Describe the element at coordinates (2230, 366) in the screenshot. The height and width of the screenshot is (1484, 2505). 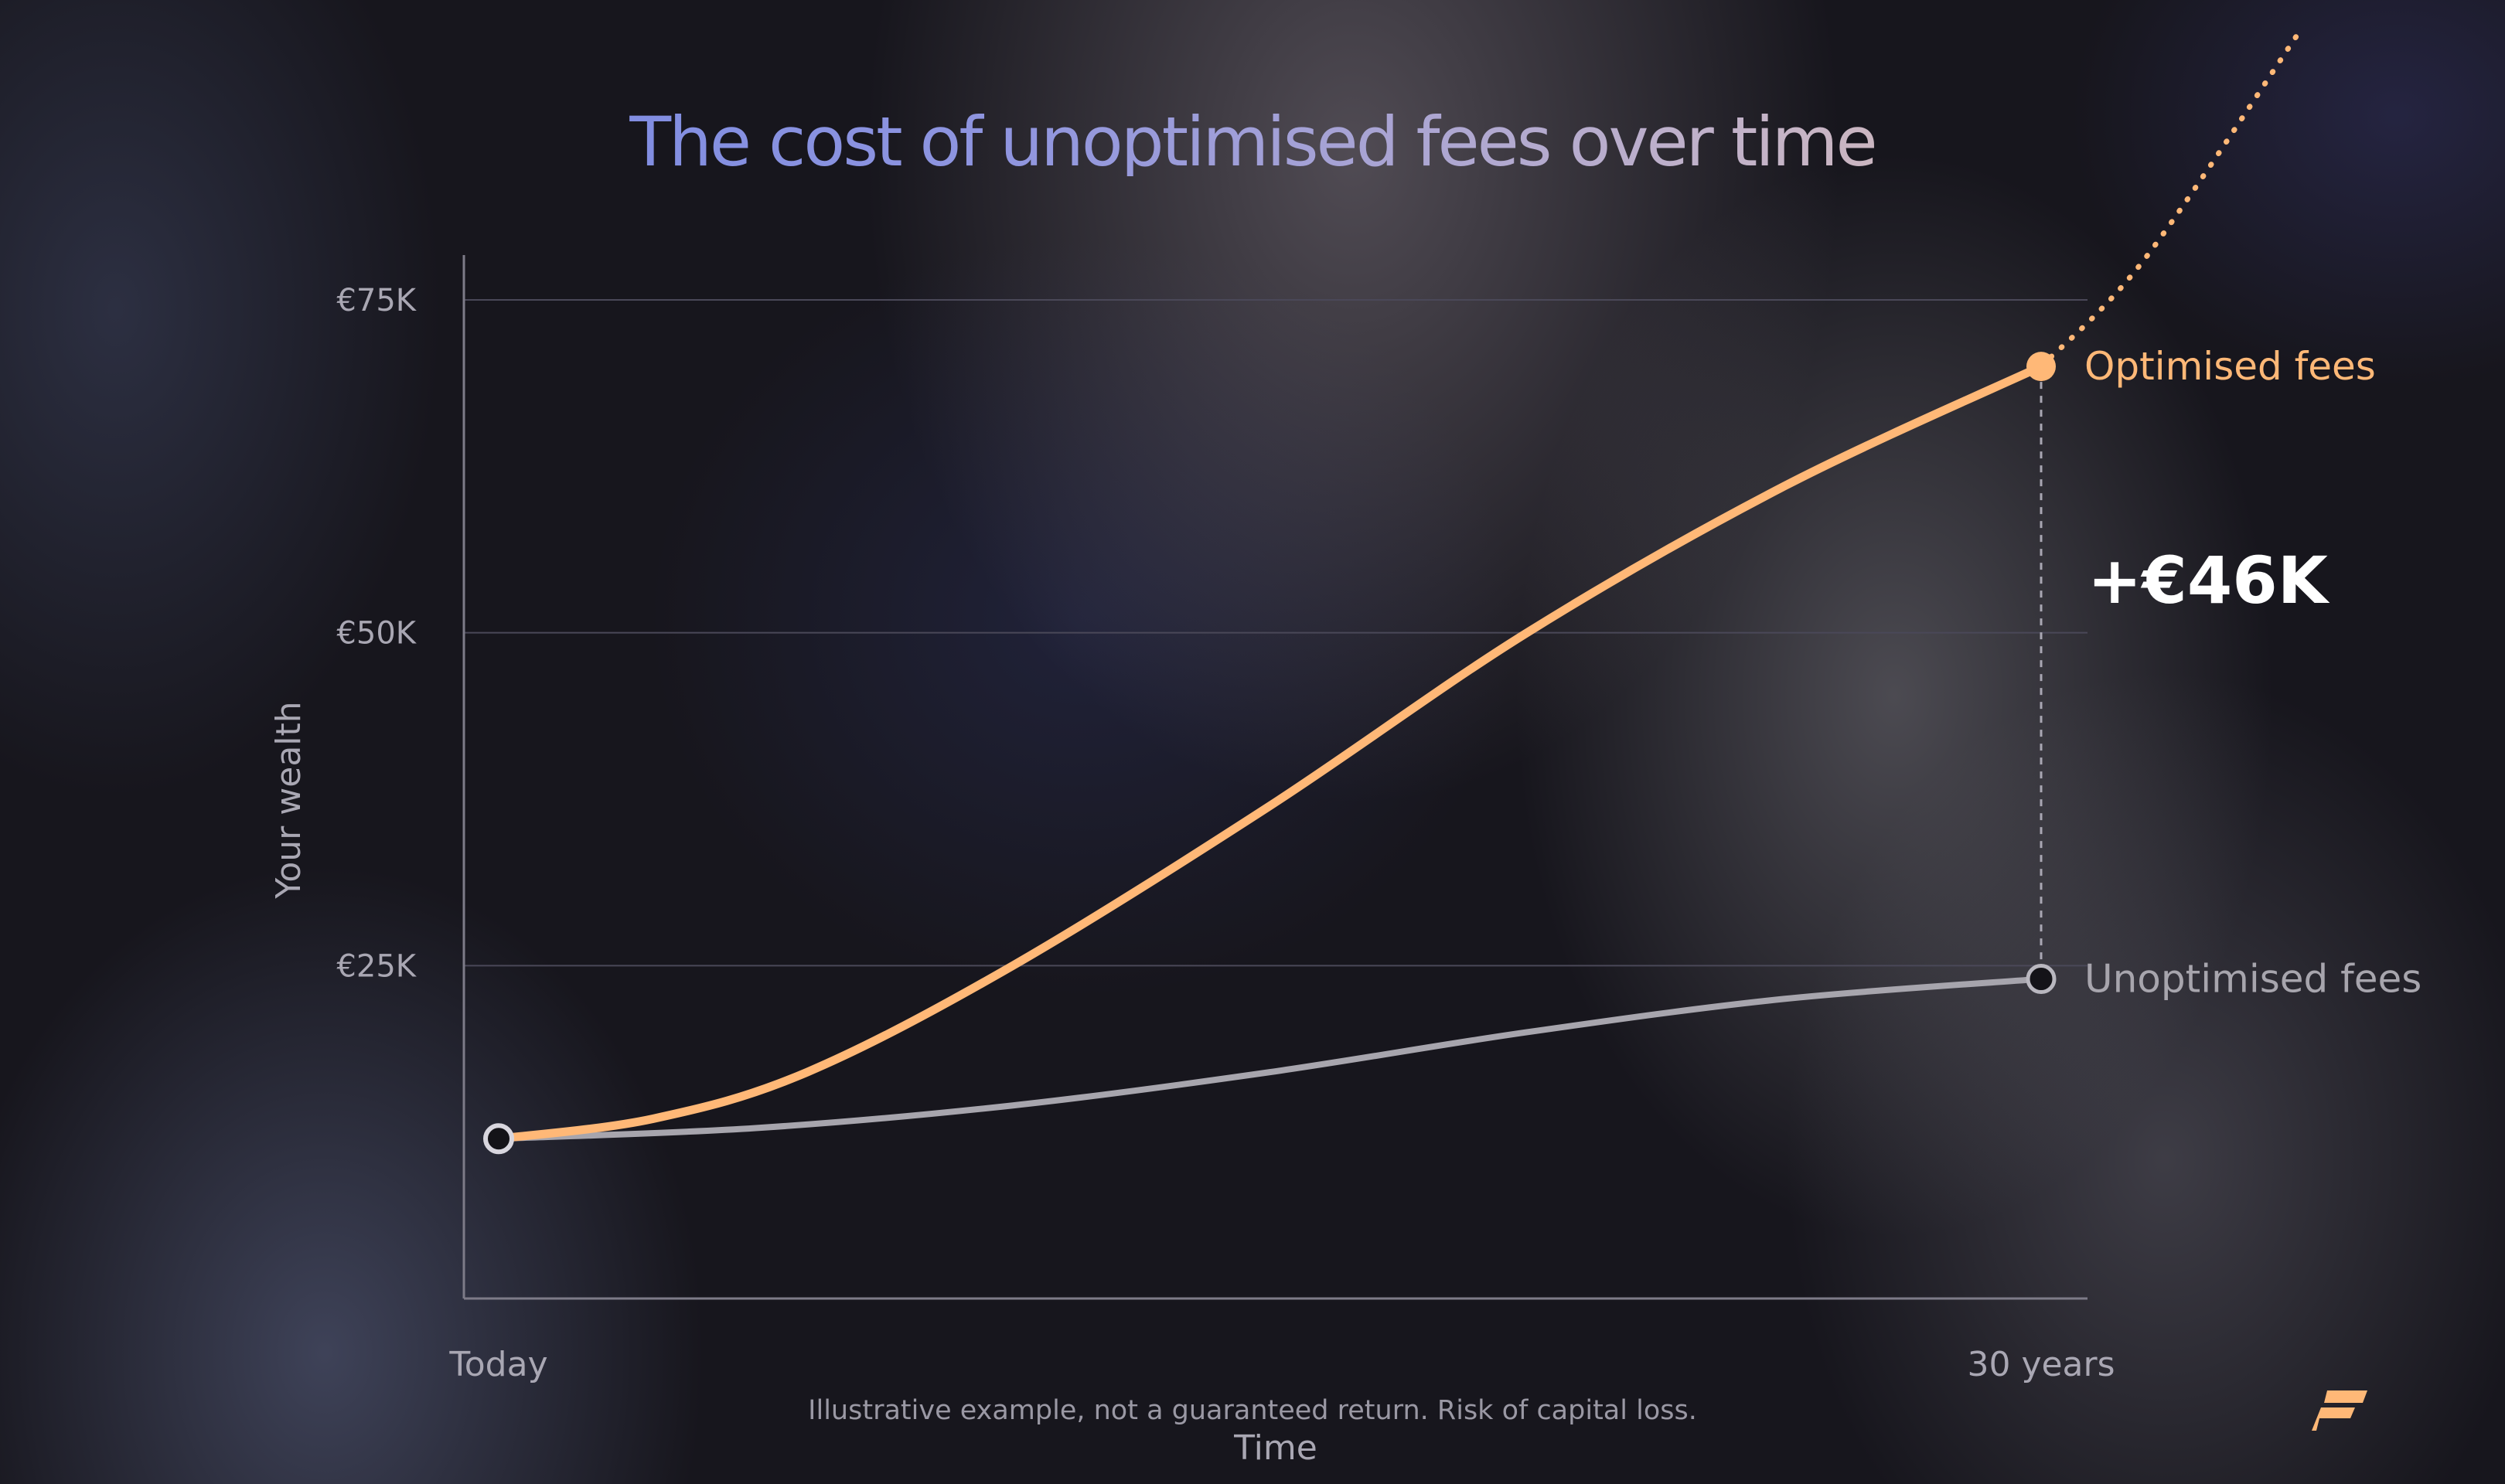
I see `optimised-series-label: Optimised fees` at that location.